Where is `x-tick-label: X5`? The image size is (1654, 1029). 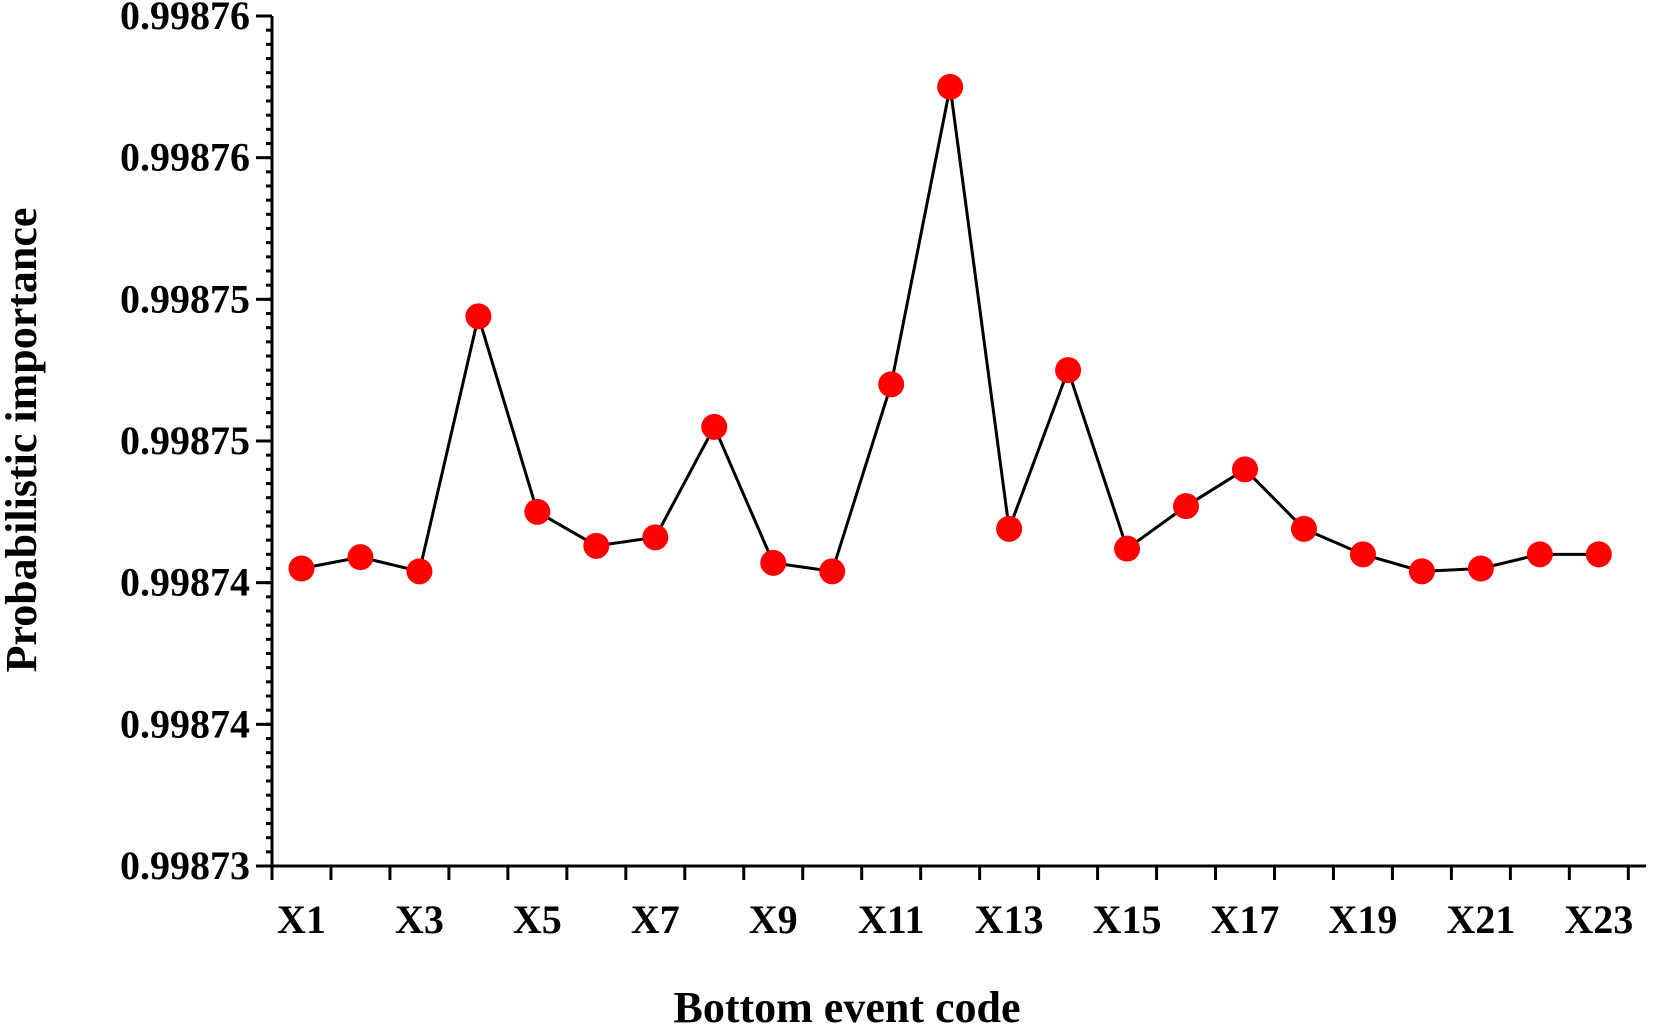 x-tick-label: X5 is located at coordinates (537, 919).